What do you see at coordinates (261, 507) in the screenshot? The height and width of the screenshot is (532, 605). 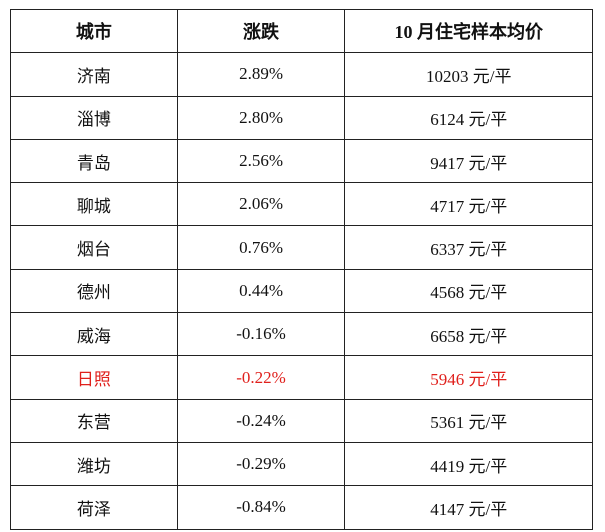 I see `change-cell: -0.84%` at bounding box center [261, 507].